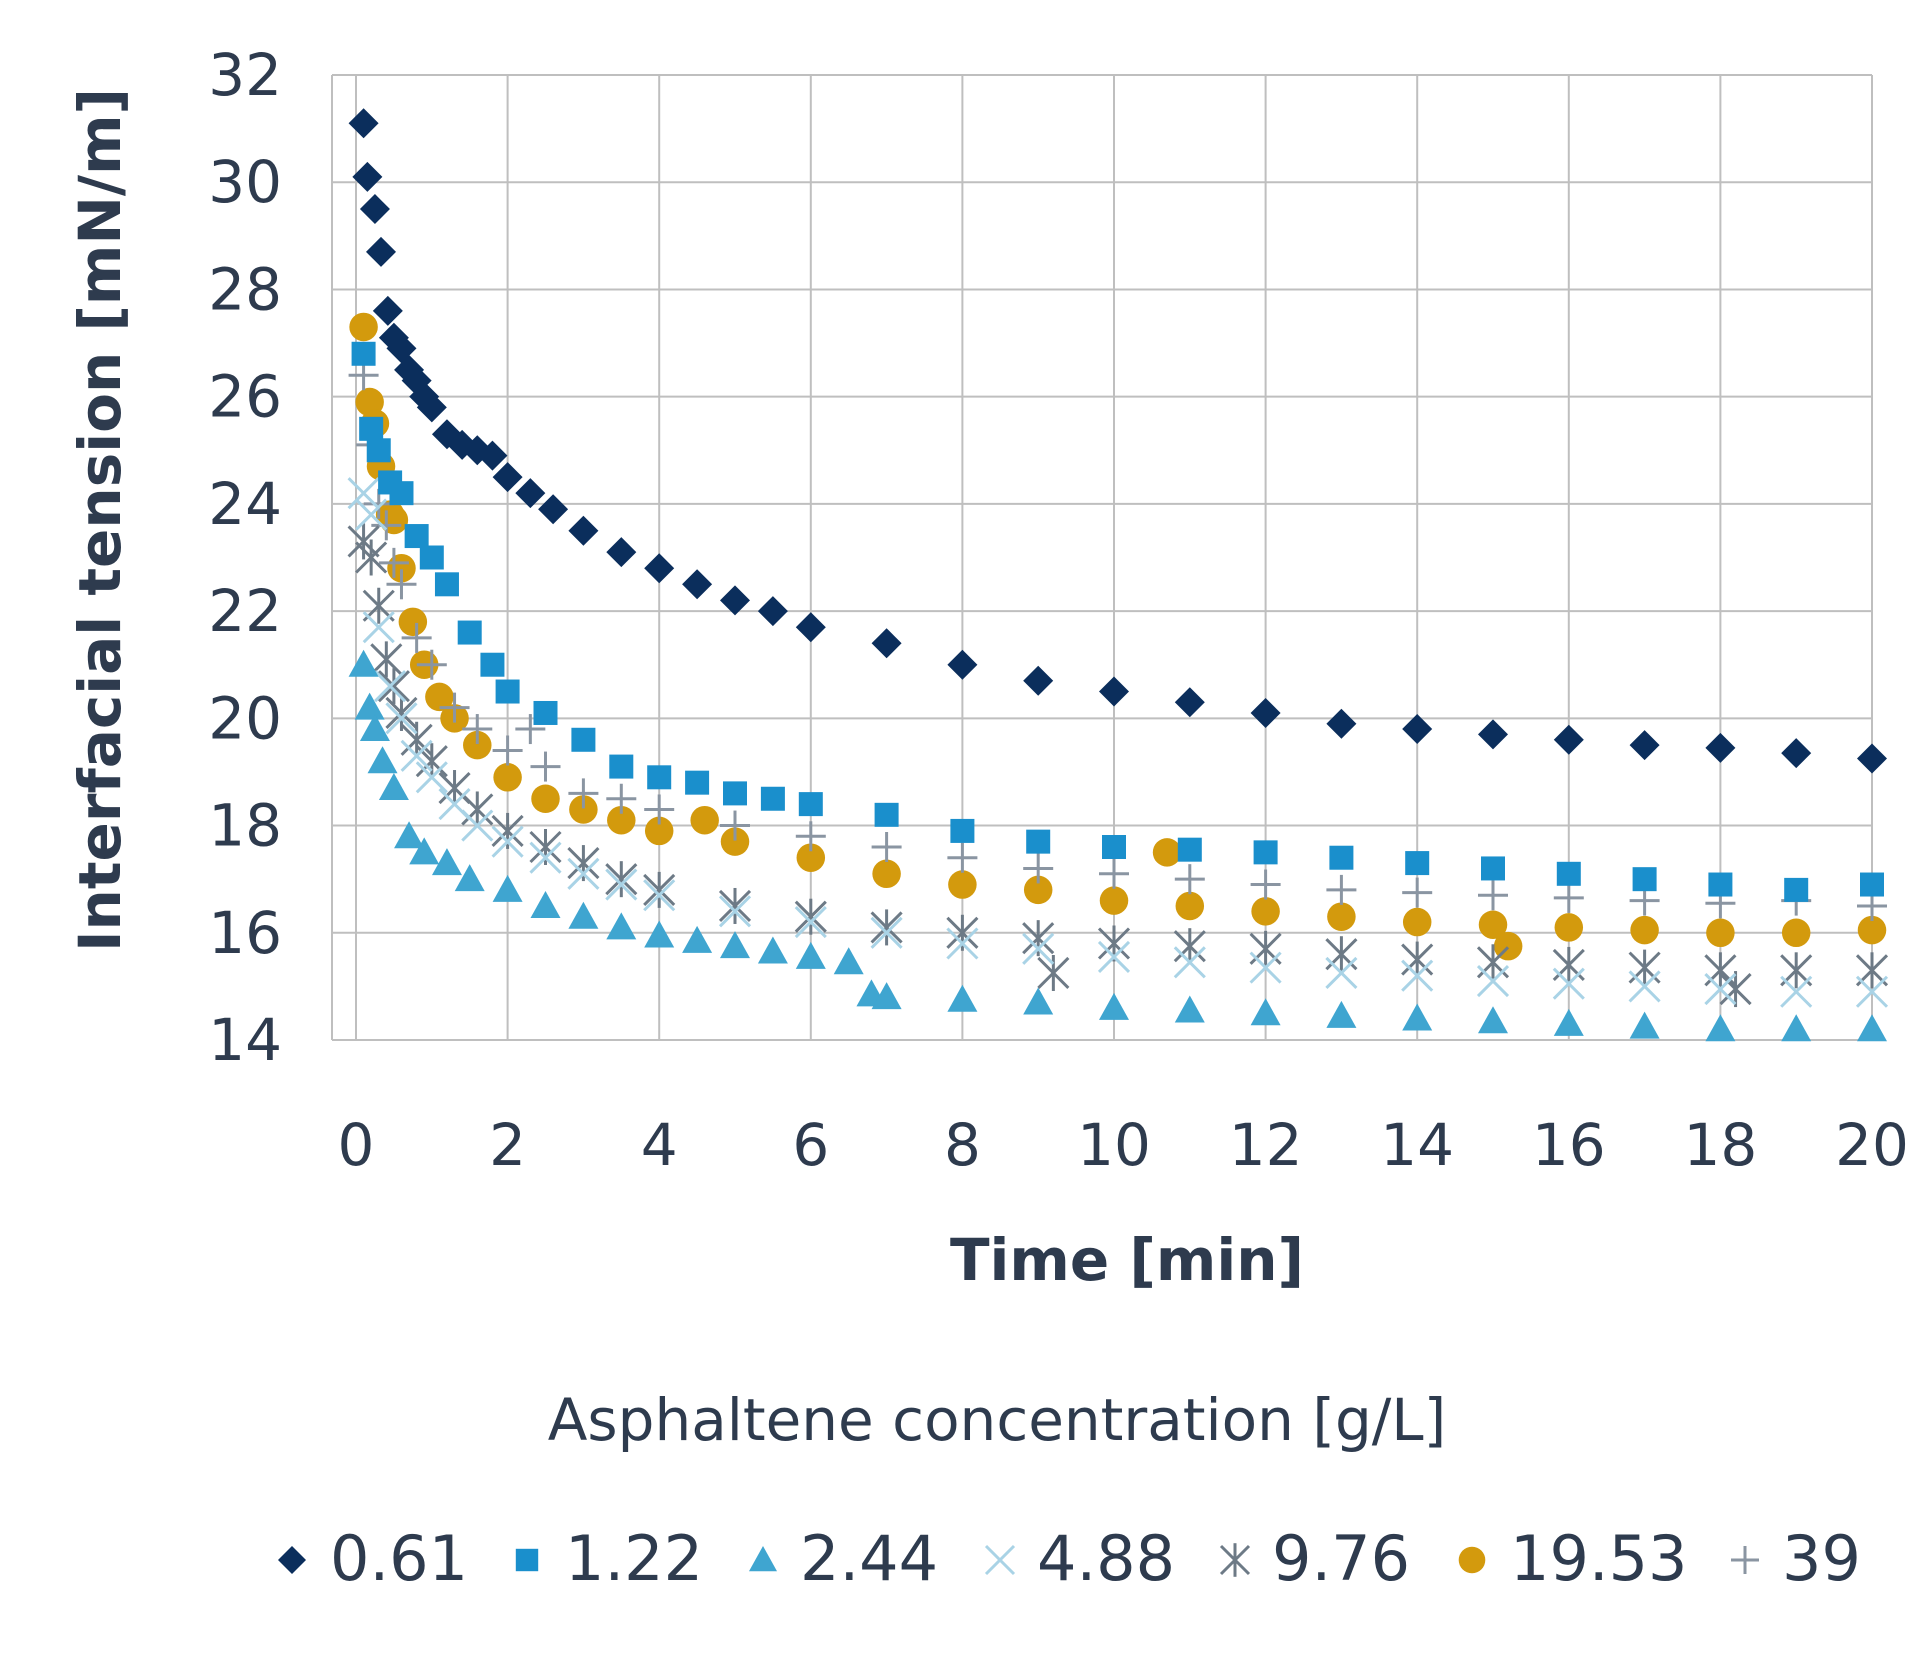 The image size is (1920, 1653). What do you see at coordinates (1872, 1145) in the screenshot?
I see `x-tick-label: 20` at bounding box center [1872, 1145].